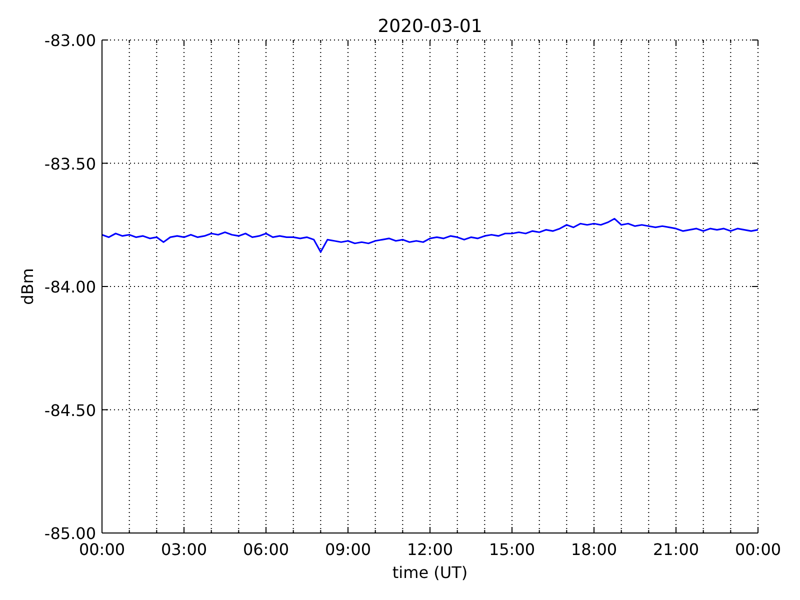 This screenshot has width=800, height=600. What do you see at coordinates (512, 549) in the screenshot?
I see `x-tick-label: 15:00` at bounding box center [512, 549].